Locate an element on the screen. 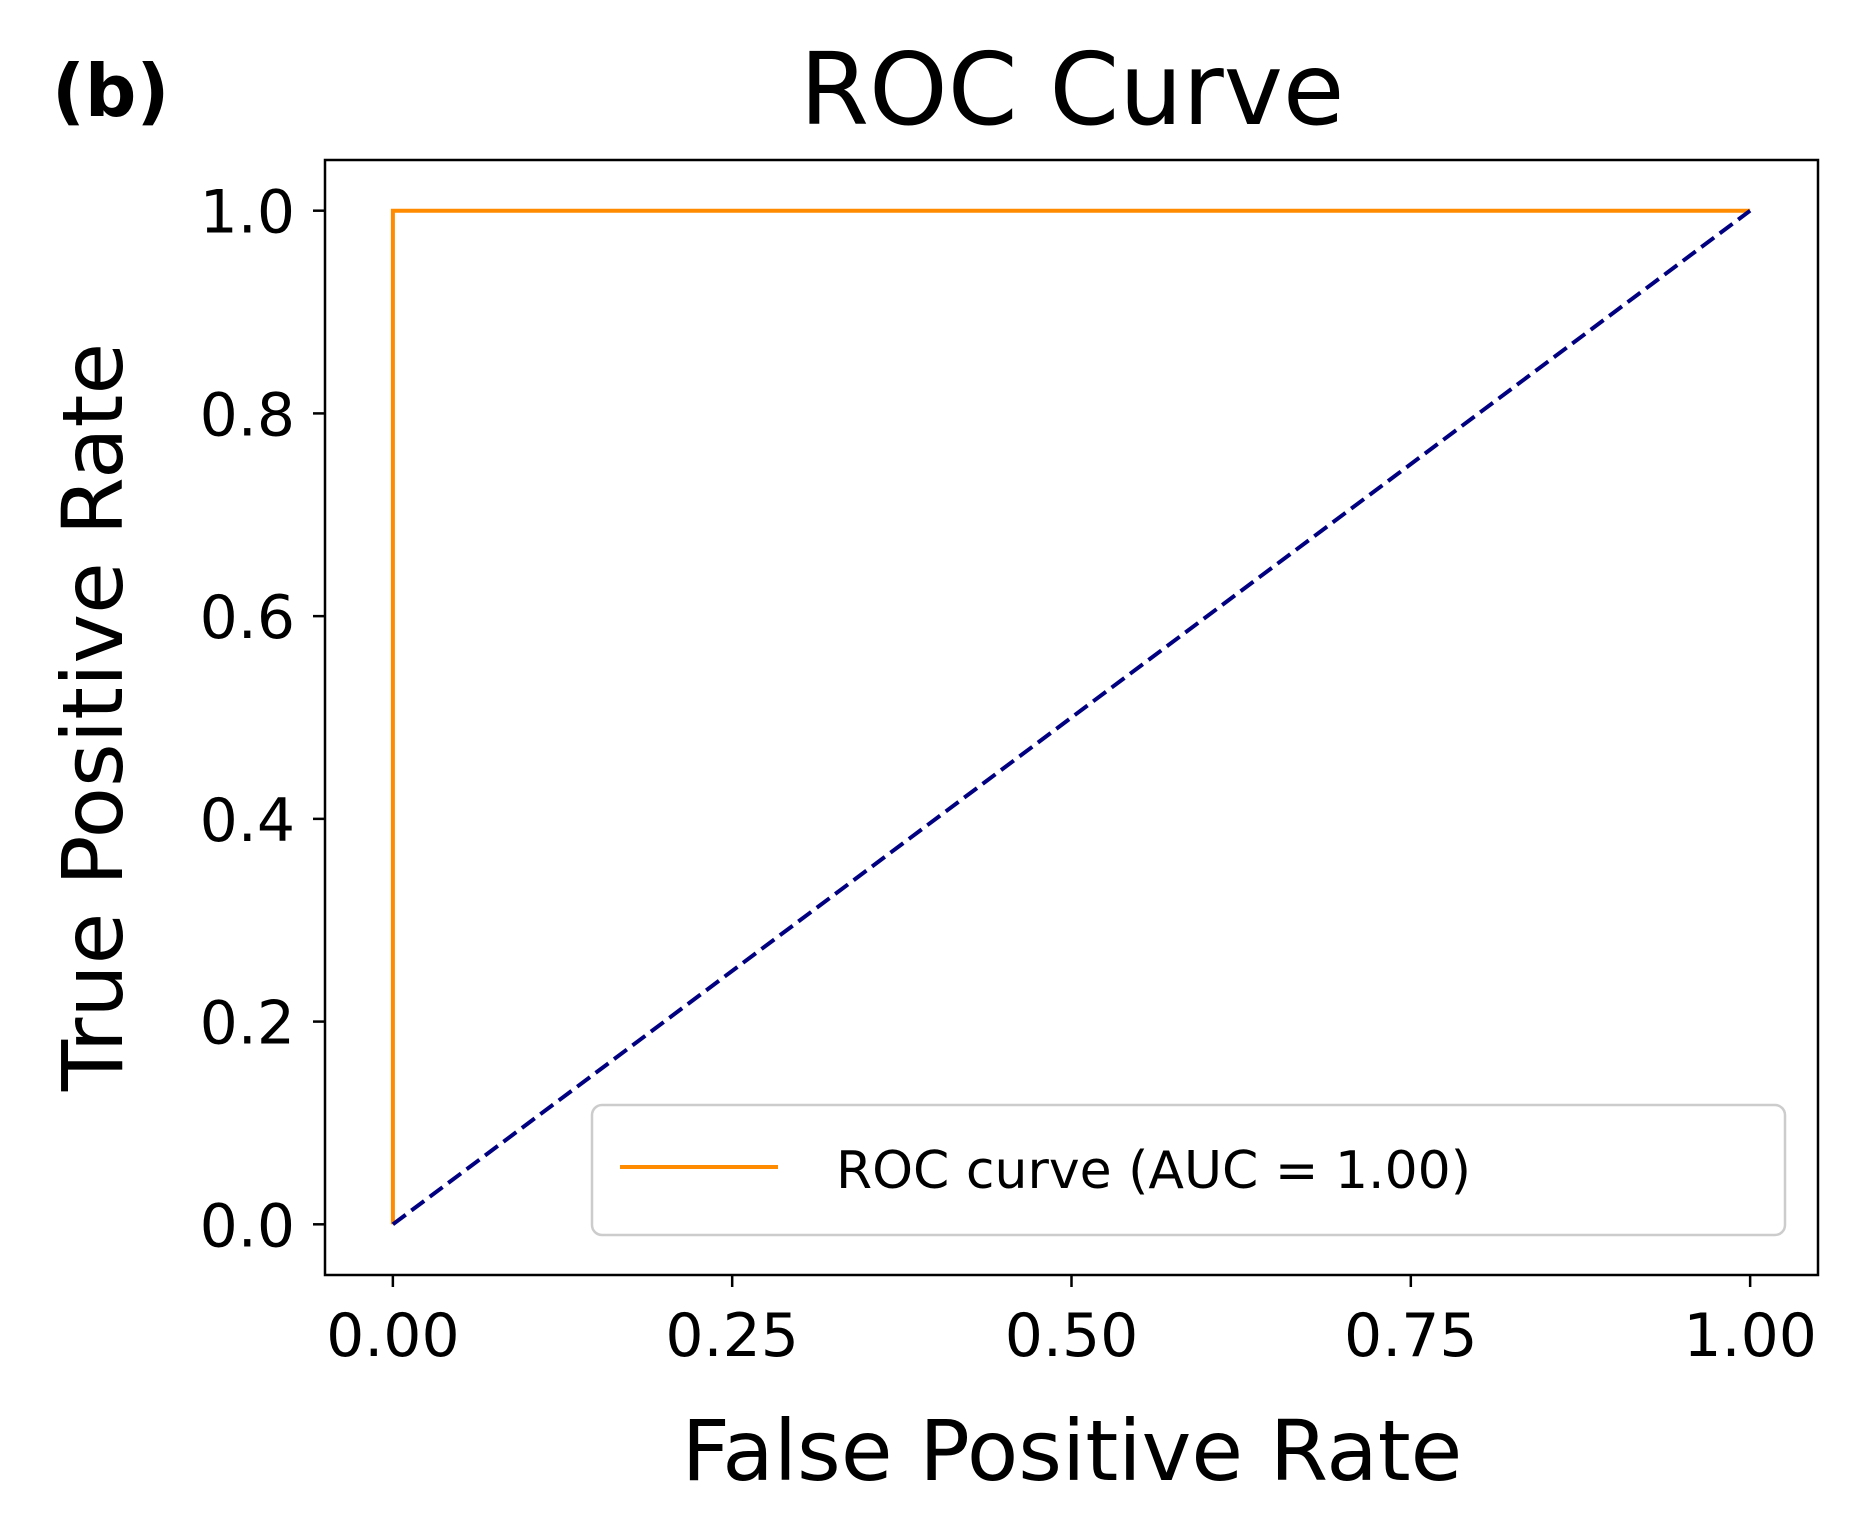 The width and height of the screenshot is (1866, 1540). y-tick-label: 0.8 is located at coordinates (247, 415).